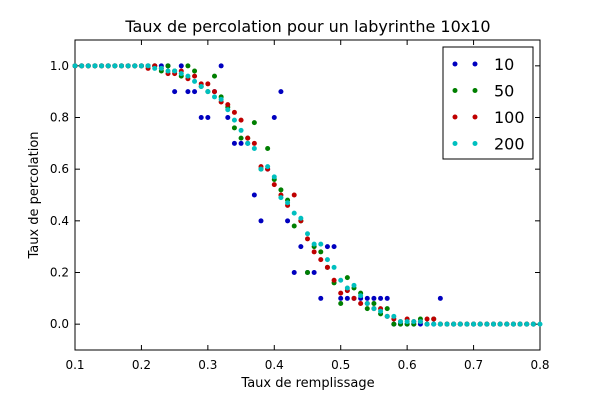 The image size is (600, 400). What do you see at coordinates (307, 383) in the screenshot?
I see `x-axis-label: Taux de remplissage` at bounding box center [307, 383].